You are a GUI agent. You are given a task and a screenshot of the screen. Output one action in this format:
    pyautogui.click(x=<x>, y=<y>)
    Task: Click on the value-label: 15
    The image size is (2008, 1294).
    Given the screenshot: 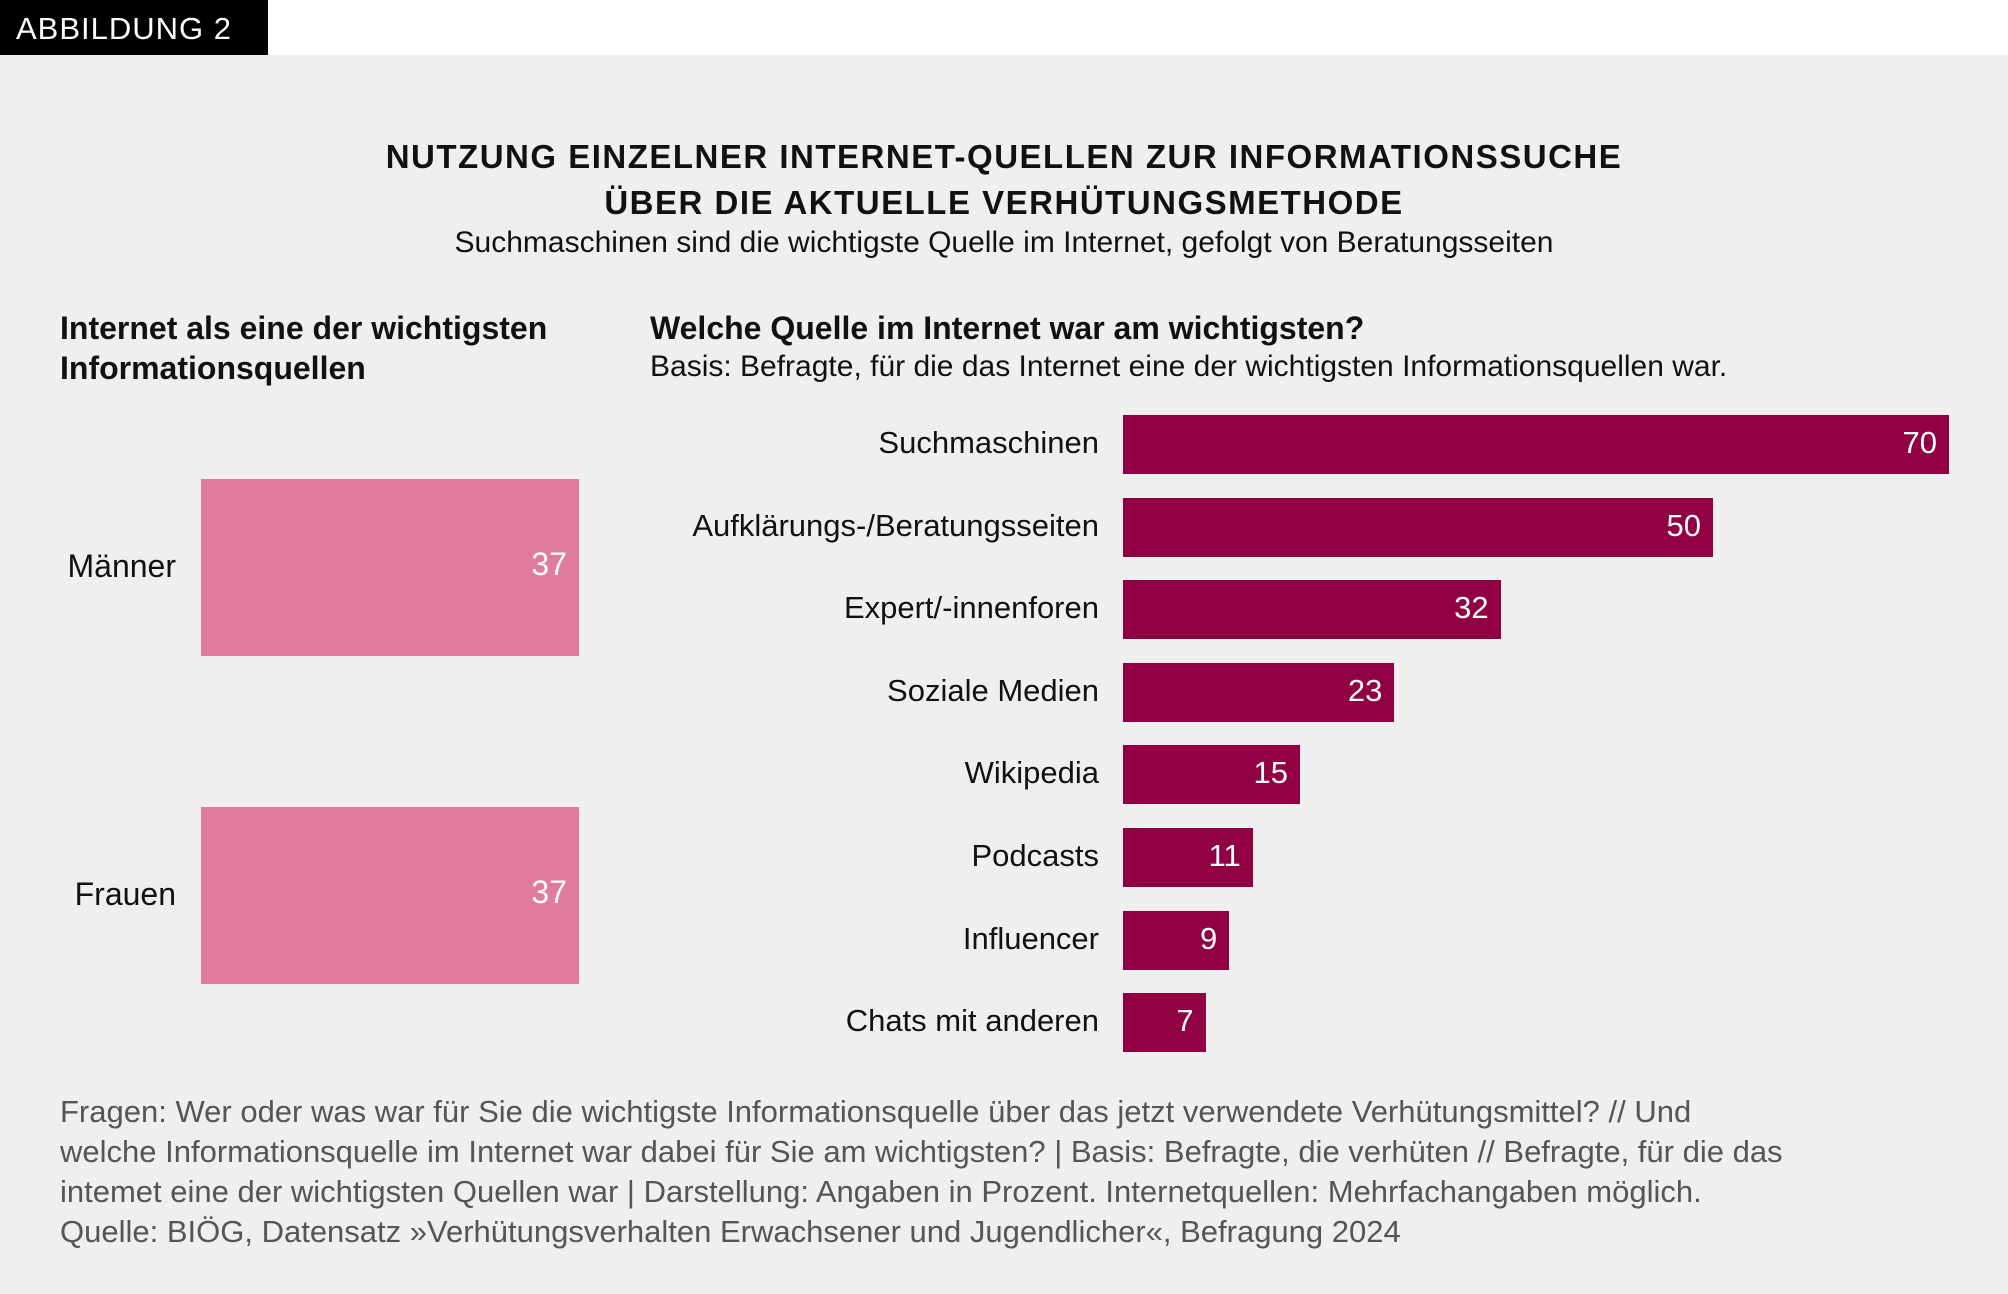 What is the action you would take?
    pyautogui.click(x=1270, y=773)
    